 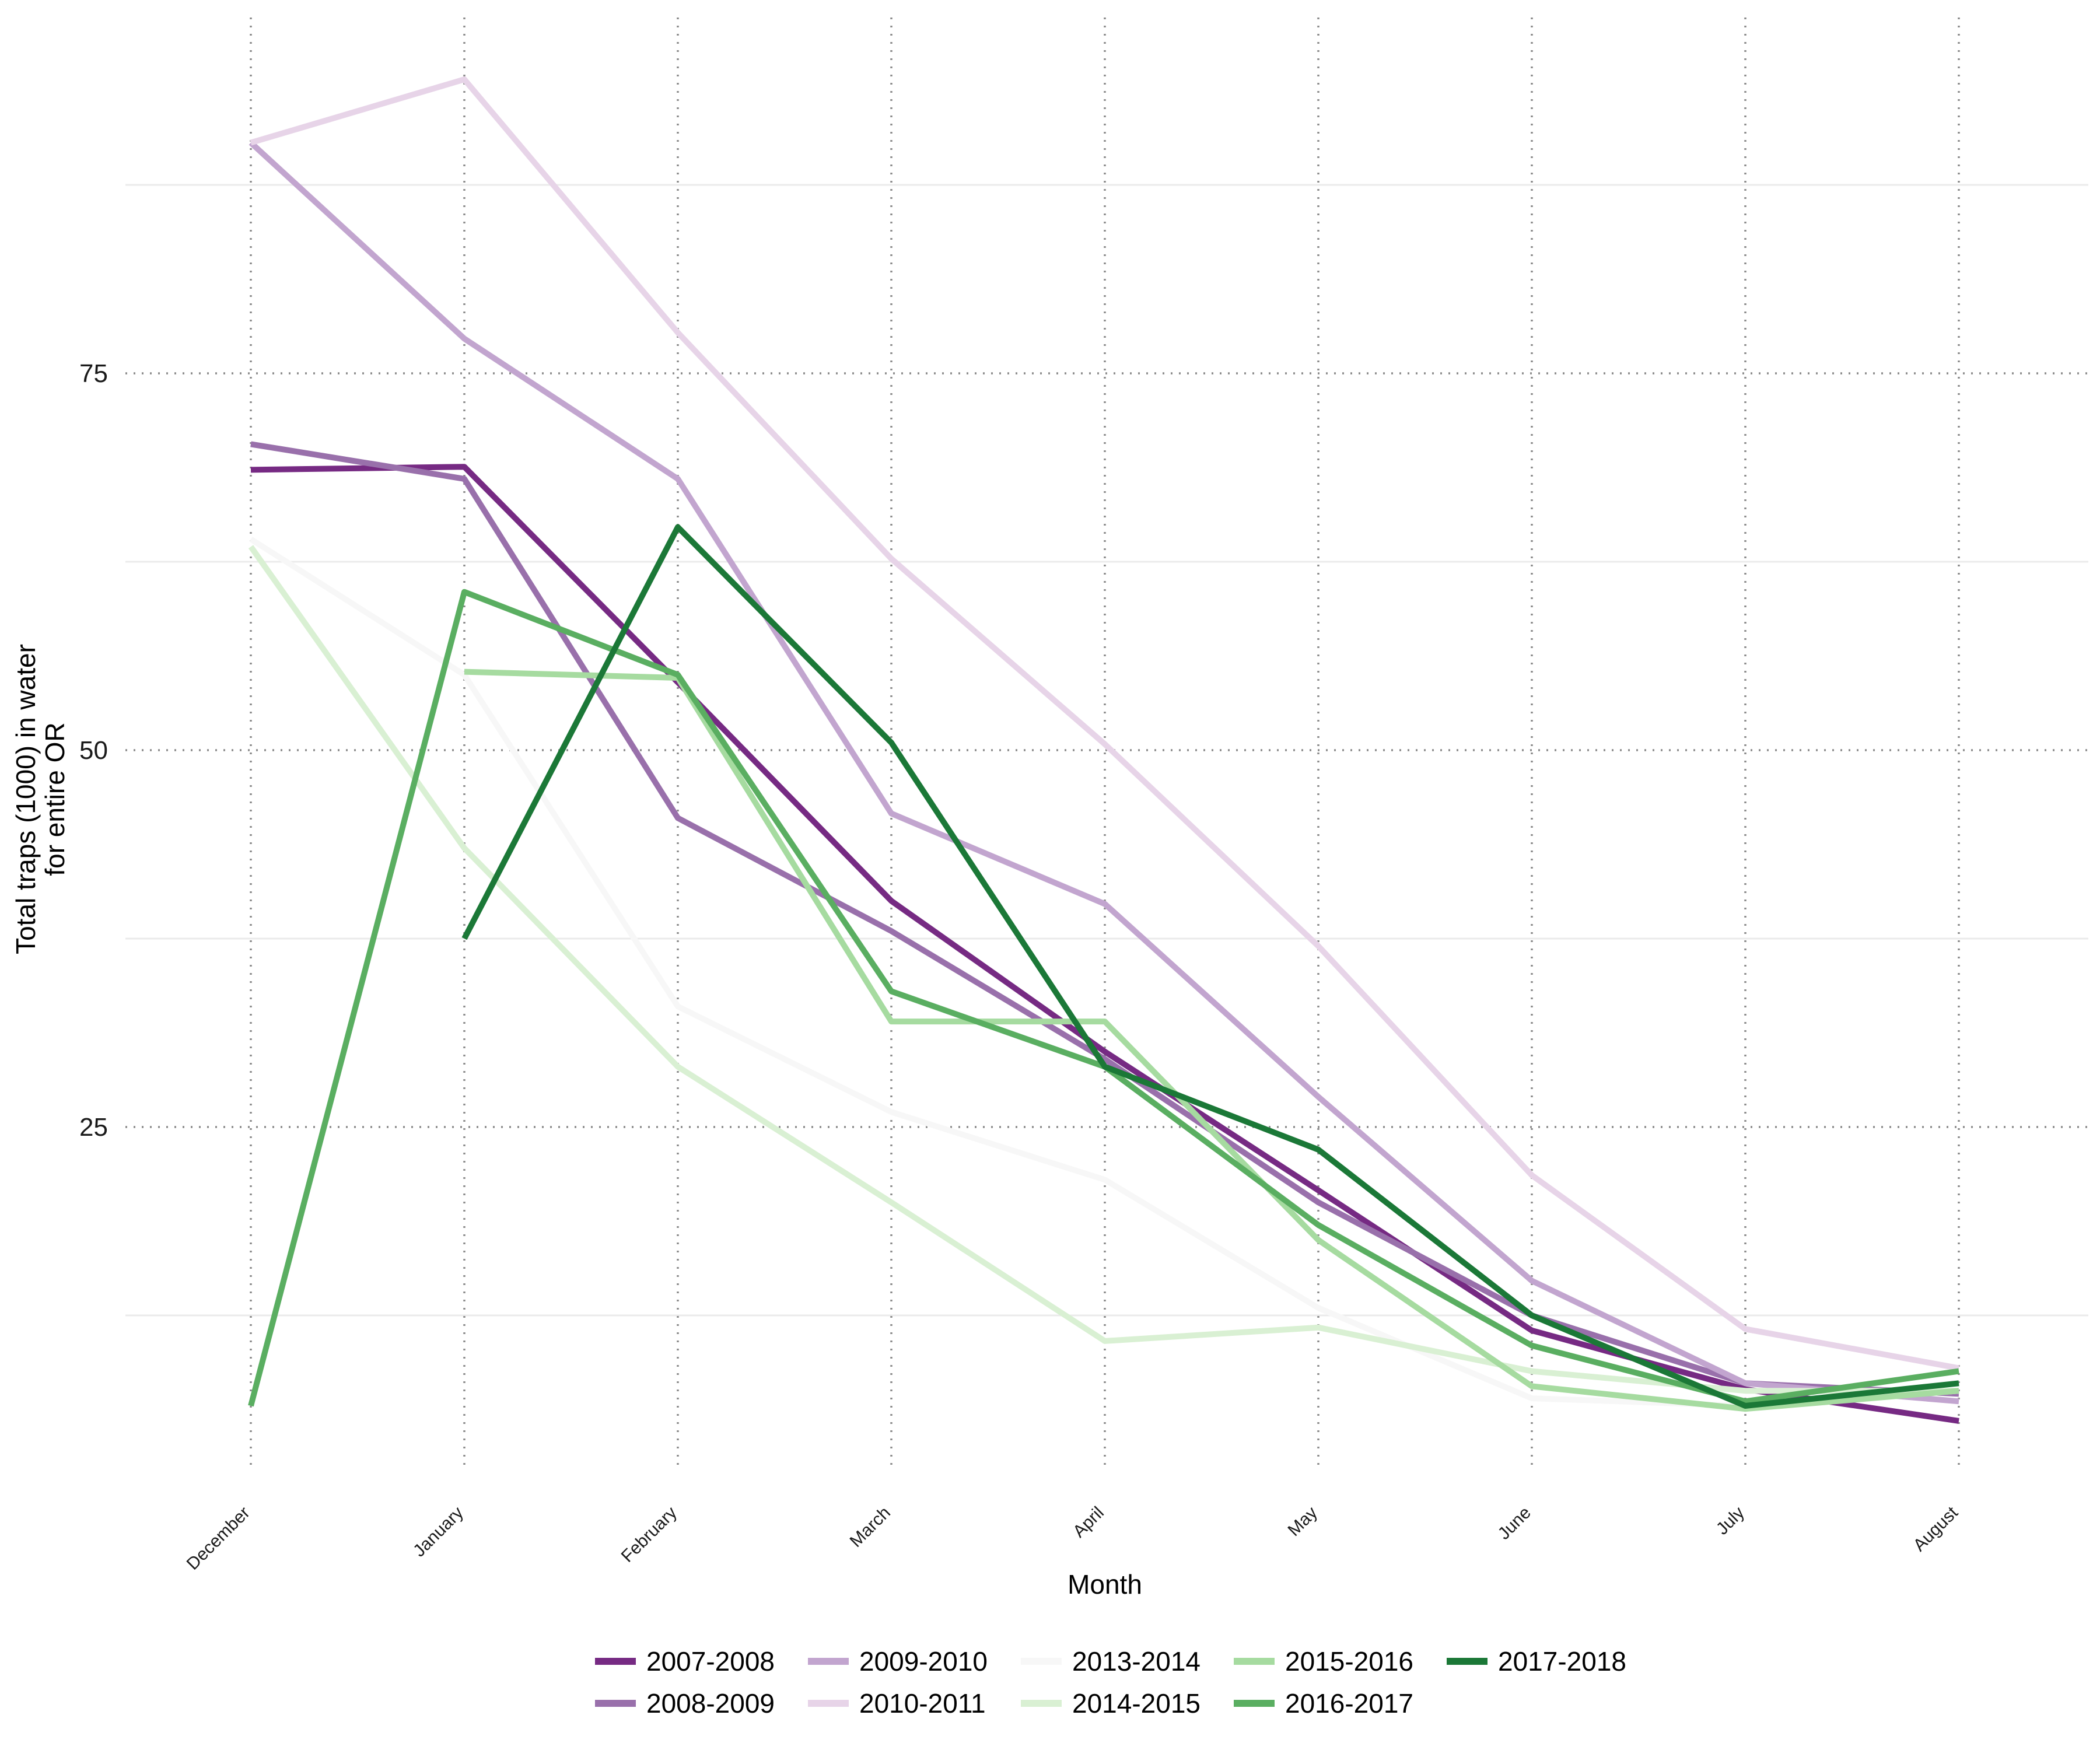 I want to click on x-tick-label: December, so click(x=218, y=1538).